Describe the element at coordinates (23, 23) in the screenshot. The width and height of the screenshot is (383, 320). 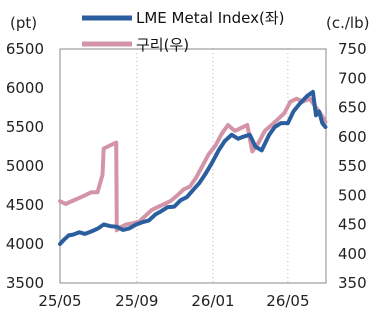
I see `left-axis-unit: (pt)` at that location.